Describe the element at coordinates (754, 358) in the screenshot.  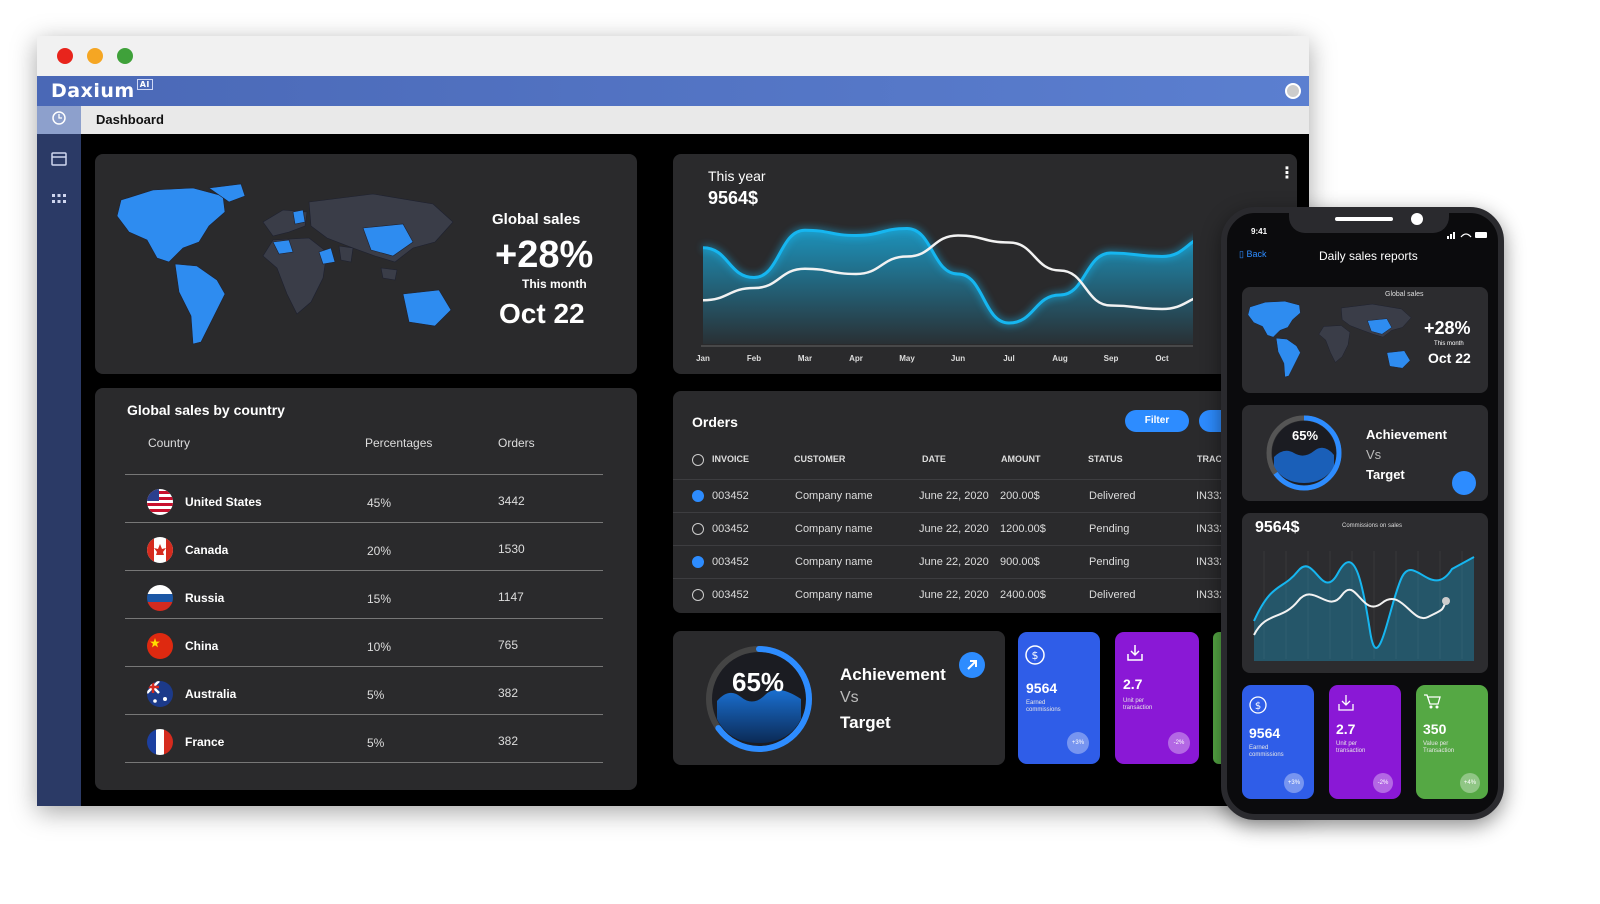
I see `x-tick-label: Feb` at that location.